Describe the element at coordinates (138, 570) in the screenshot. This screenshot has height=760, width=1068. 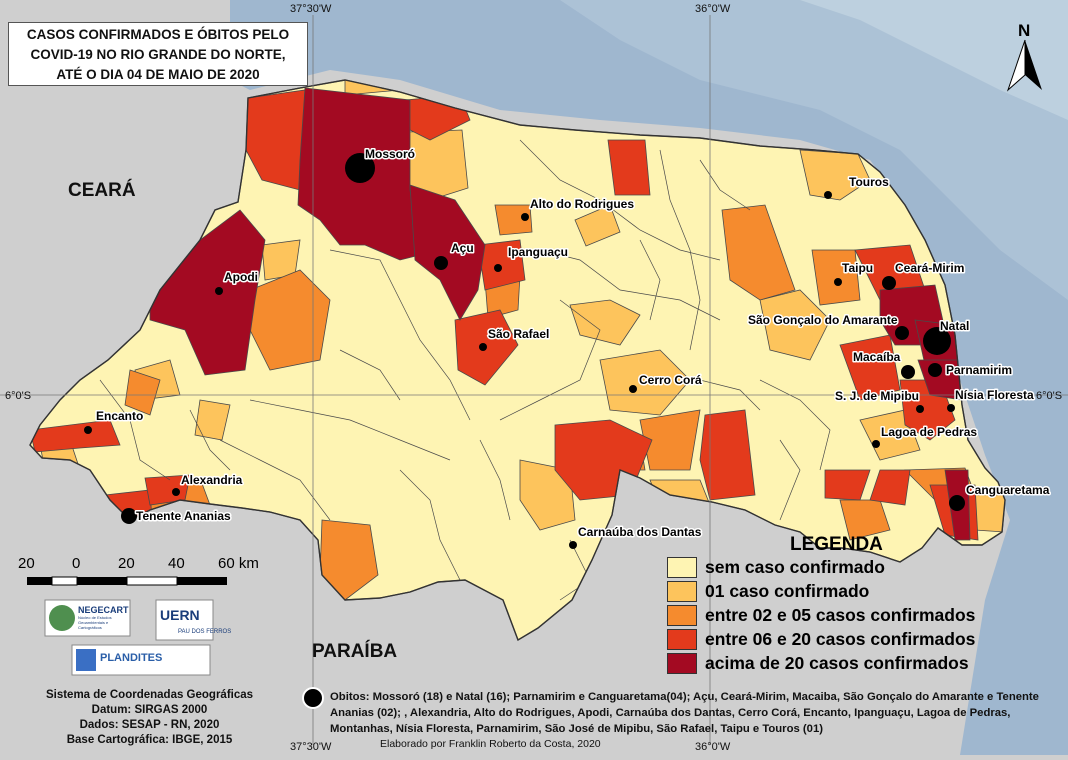
I see `scale-bar: 20 0 20 40 60 km` at that location.